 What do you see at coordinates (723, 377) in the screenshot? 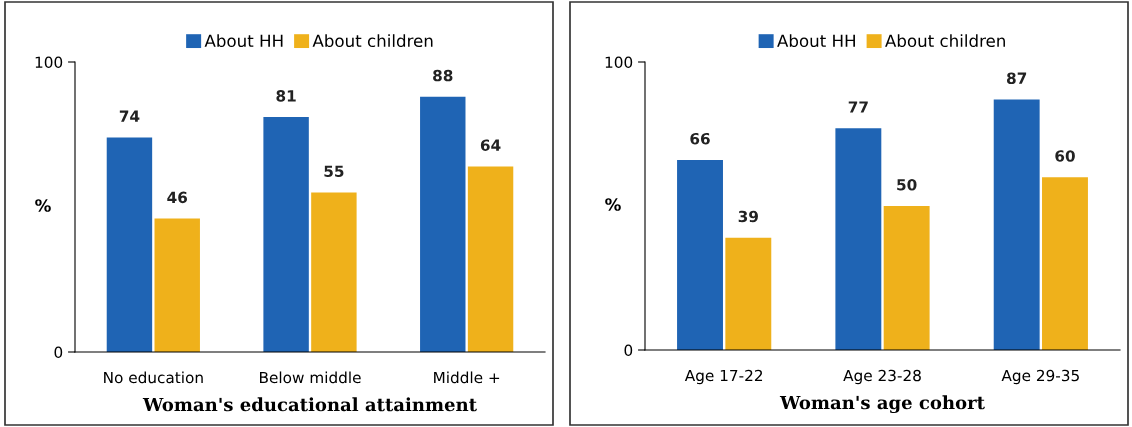
I see `x-tick-label: Age 17-22` at bounding box center [723, 377].